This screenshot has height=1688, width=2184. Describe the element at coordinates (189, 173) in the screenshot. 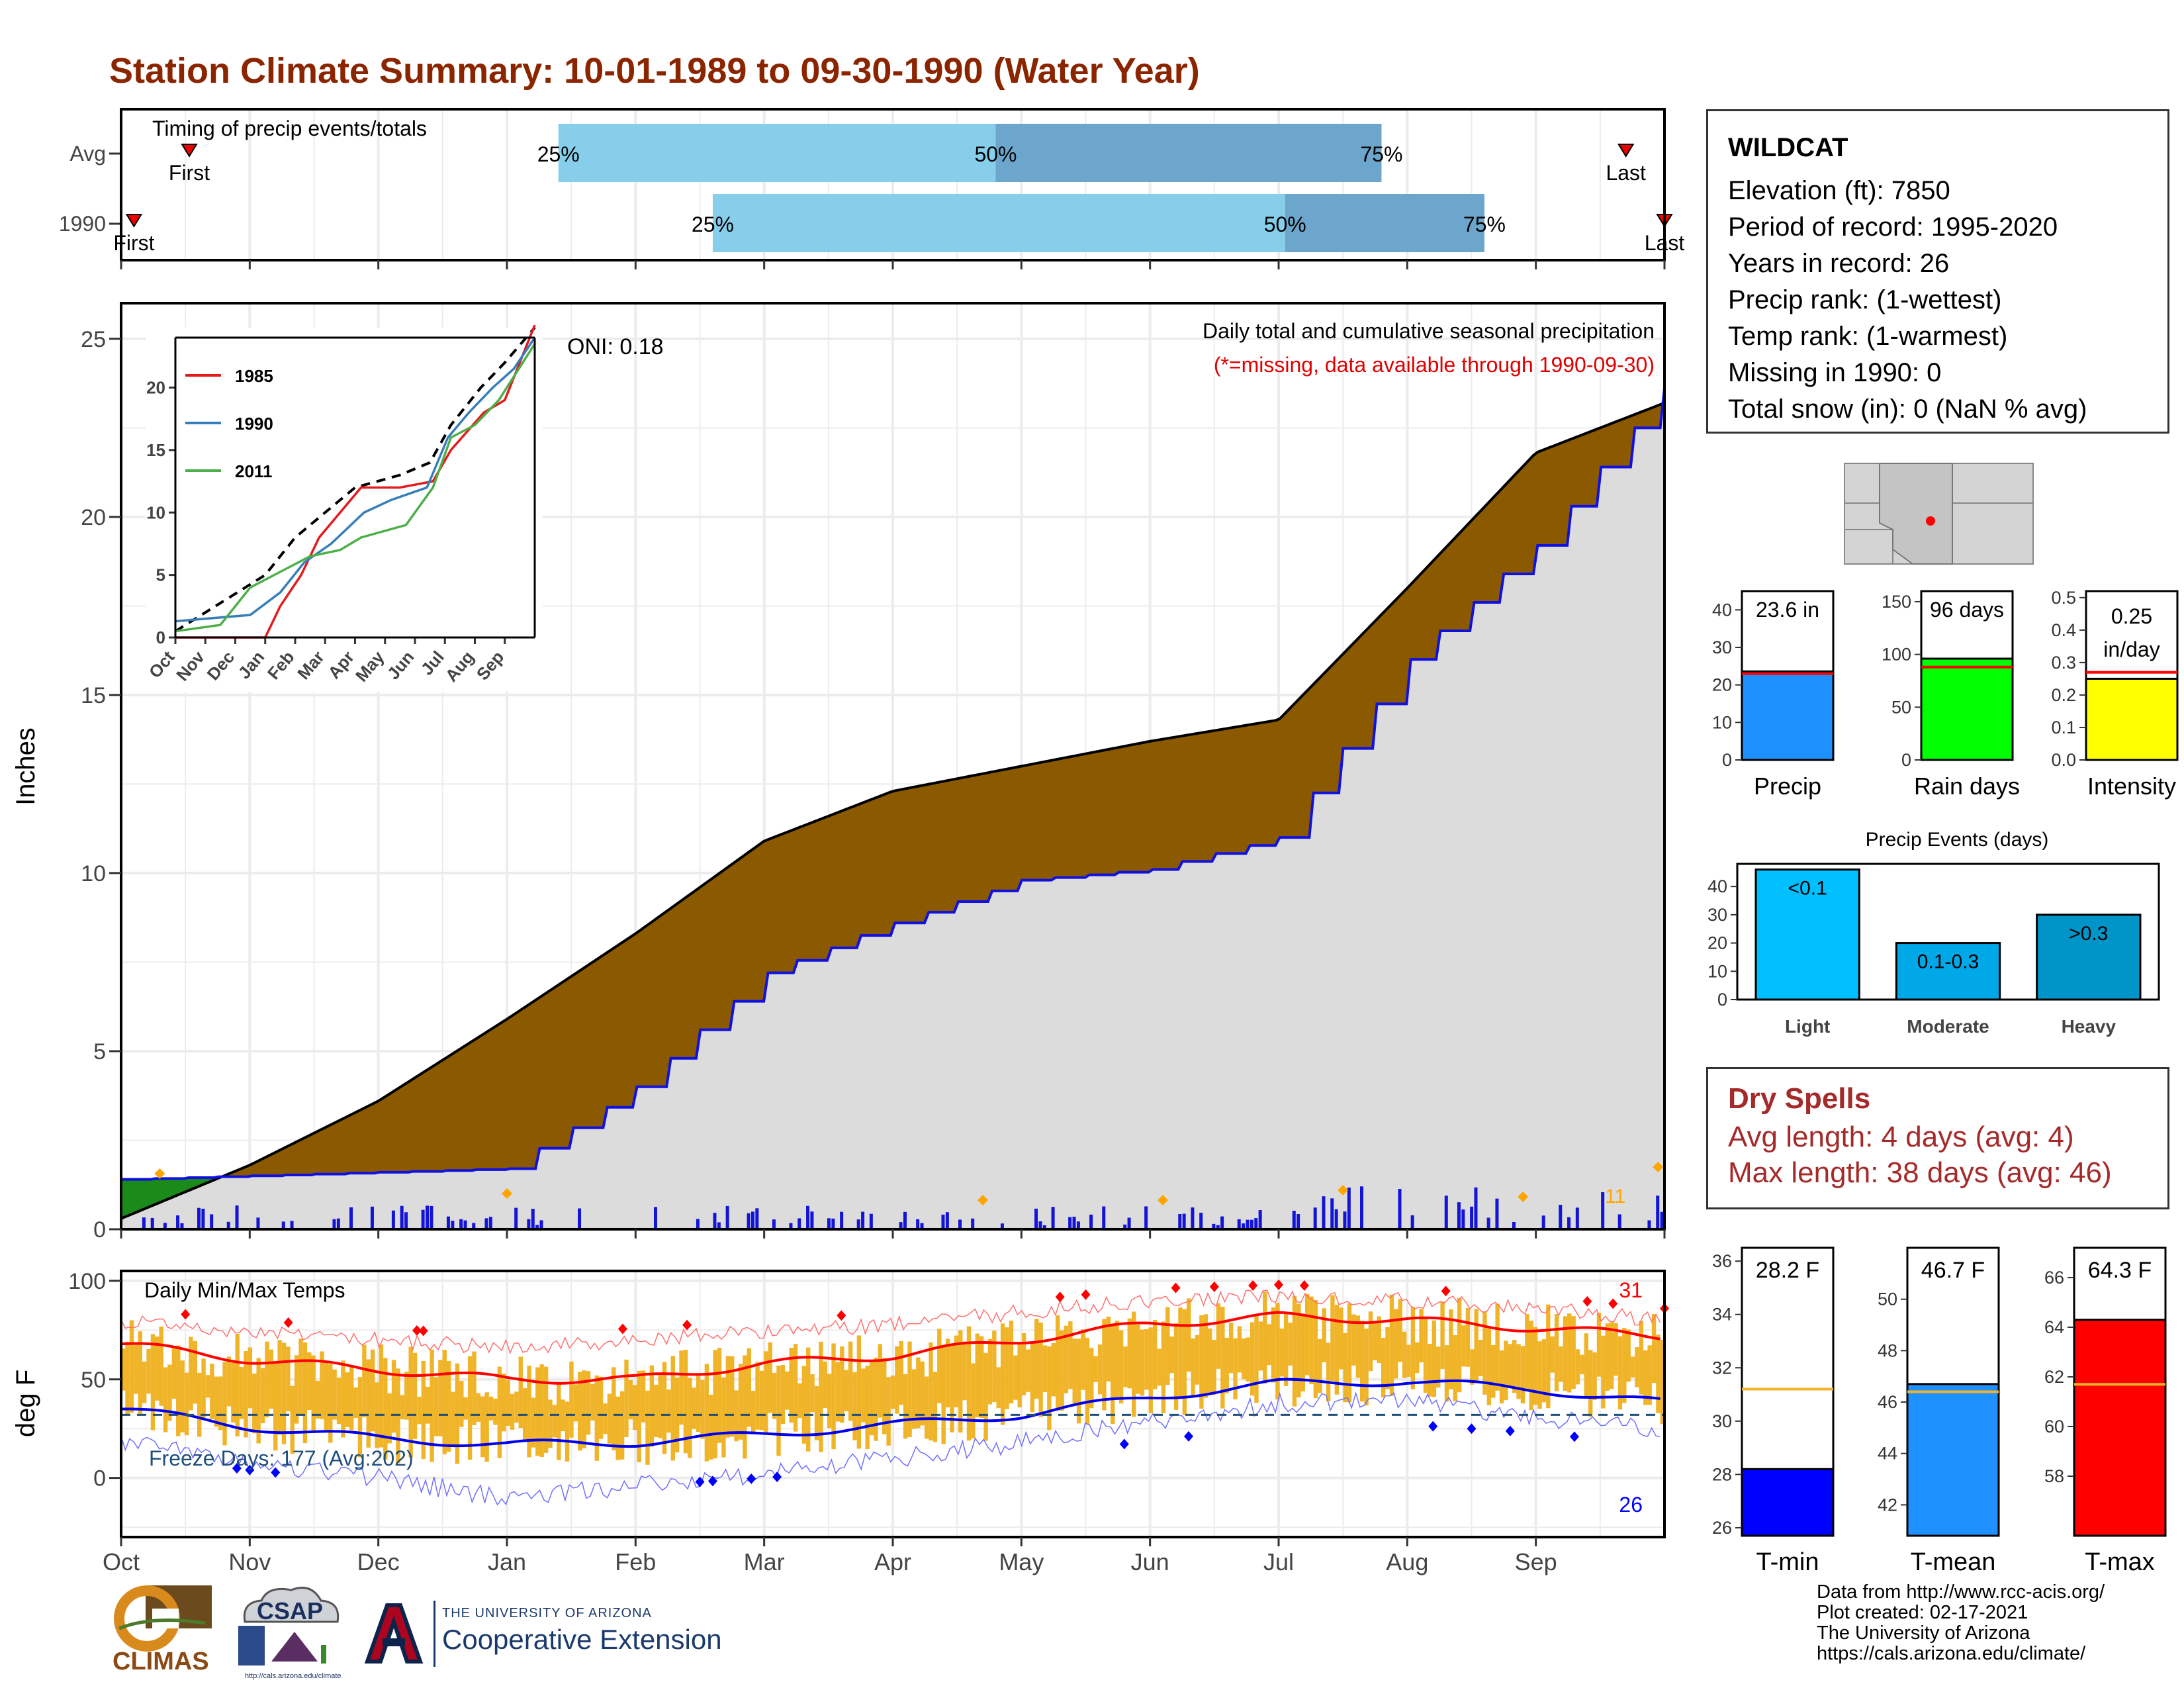

I see `timing-first-label: First` at that location.